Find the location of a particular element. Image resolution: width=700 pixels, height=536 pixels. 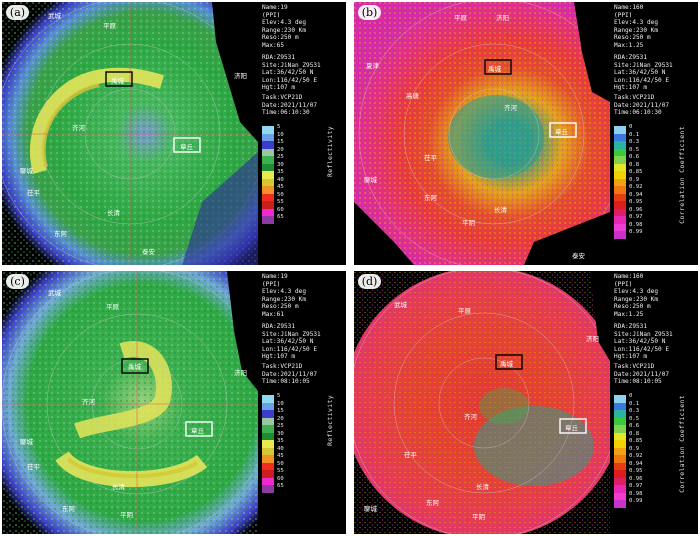

meta-max: Max:1.25 is located at coordinates (629, 45).